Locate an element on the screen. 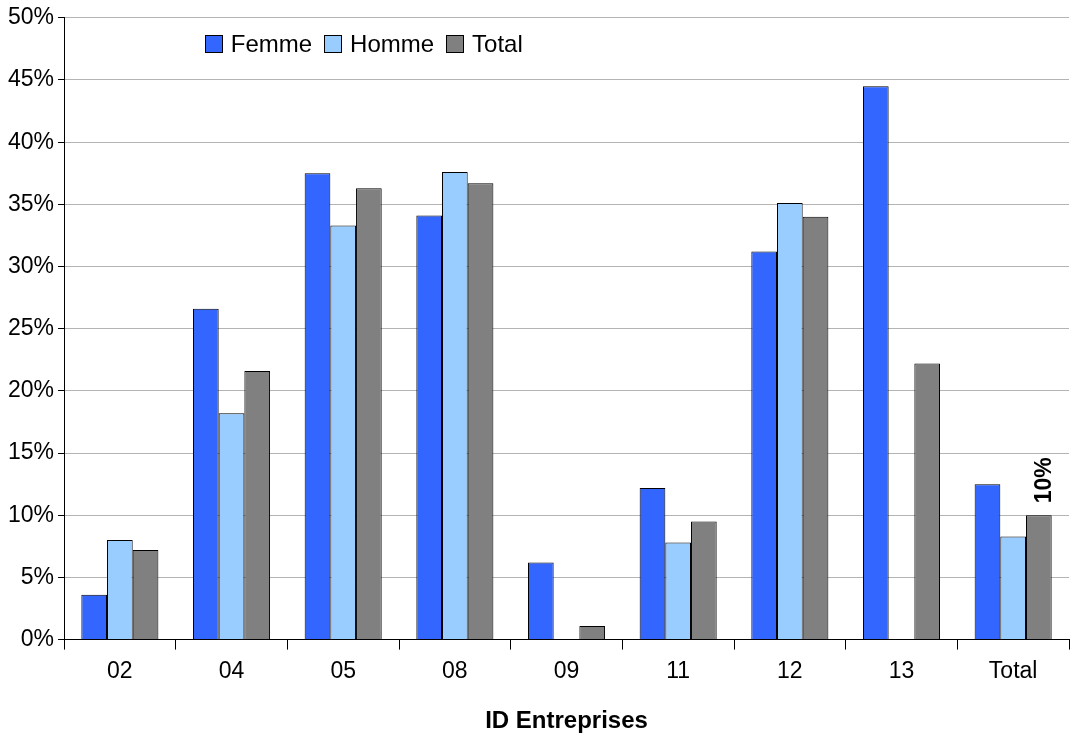 Image resolution: width=1075 pixels, height=740 pixels. x-axis-title: ID Entreprises is located at coordinates (566, 720).